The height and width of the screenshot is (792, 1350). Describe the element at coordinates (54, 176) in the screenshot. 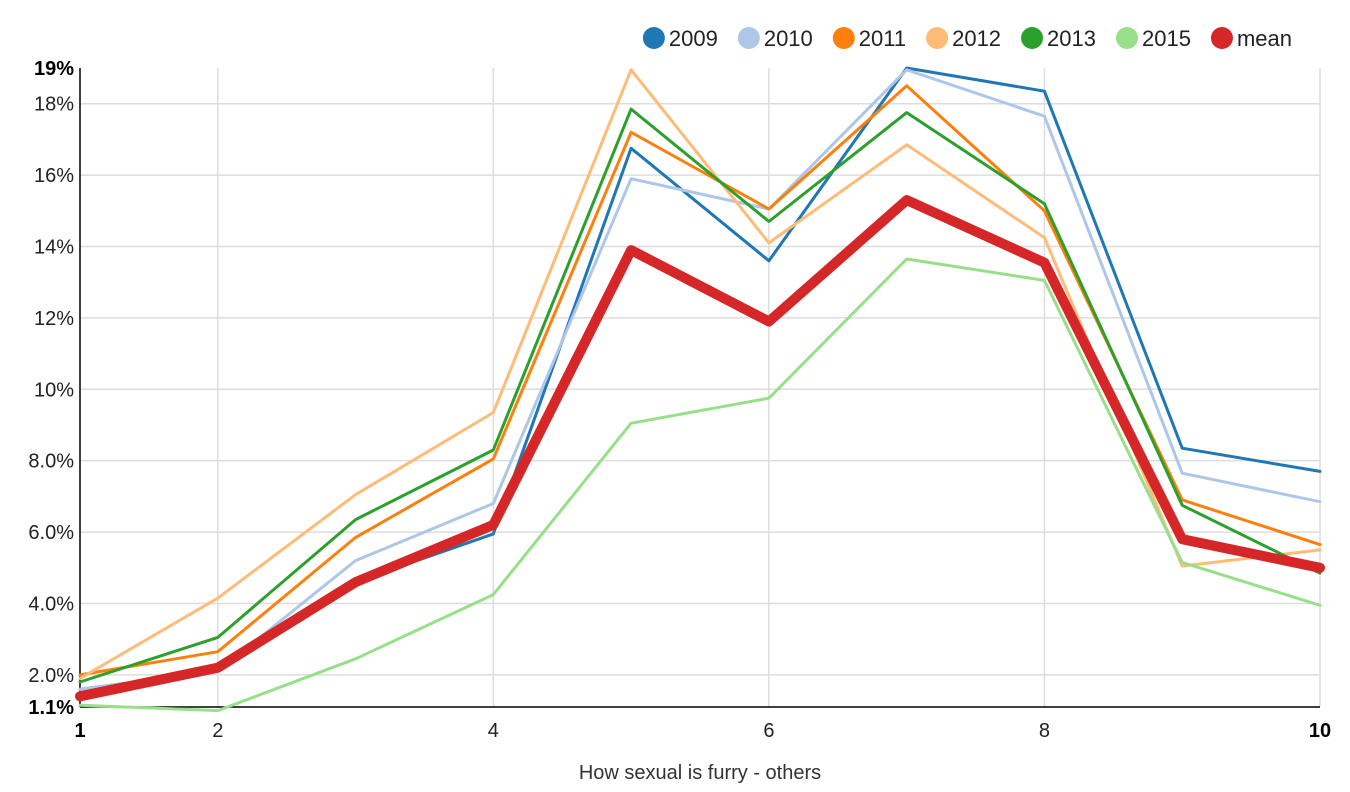

I see `y-tick-label: 16%` at that location.